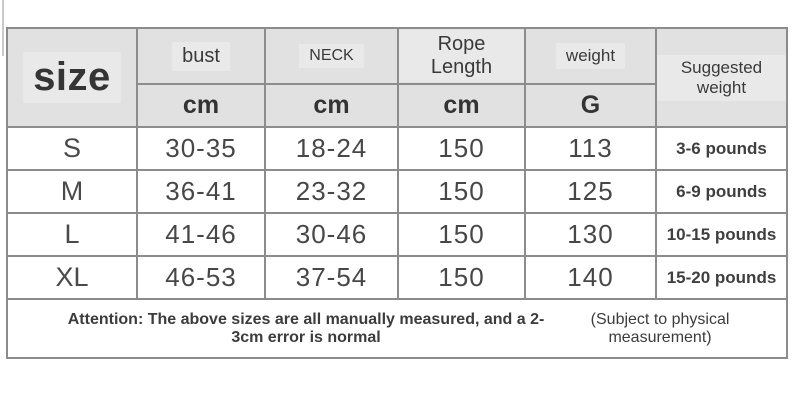 The width and height of the screenshot is (792, 402). I want to click on bust-unit-cell: cm, so click(201, 105).